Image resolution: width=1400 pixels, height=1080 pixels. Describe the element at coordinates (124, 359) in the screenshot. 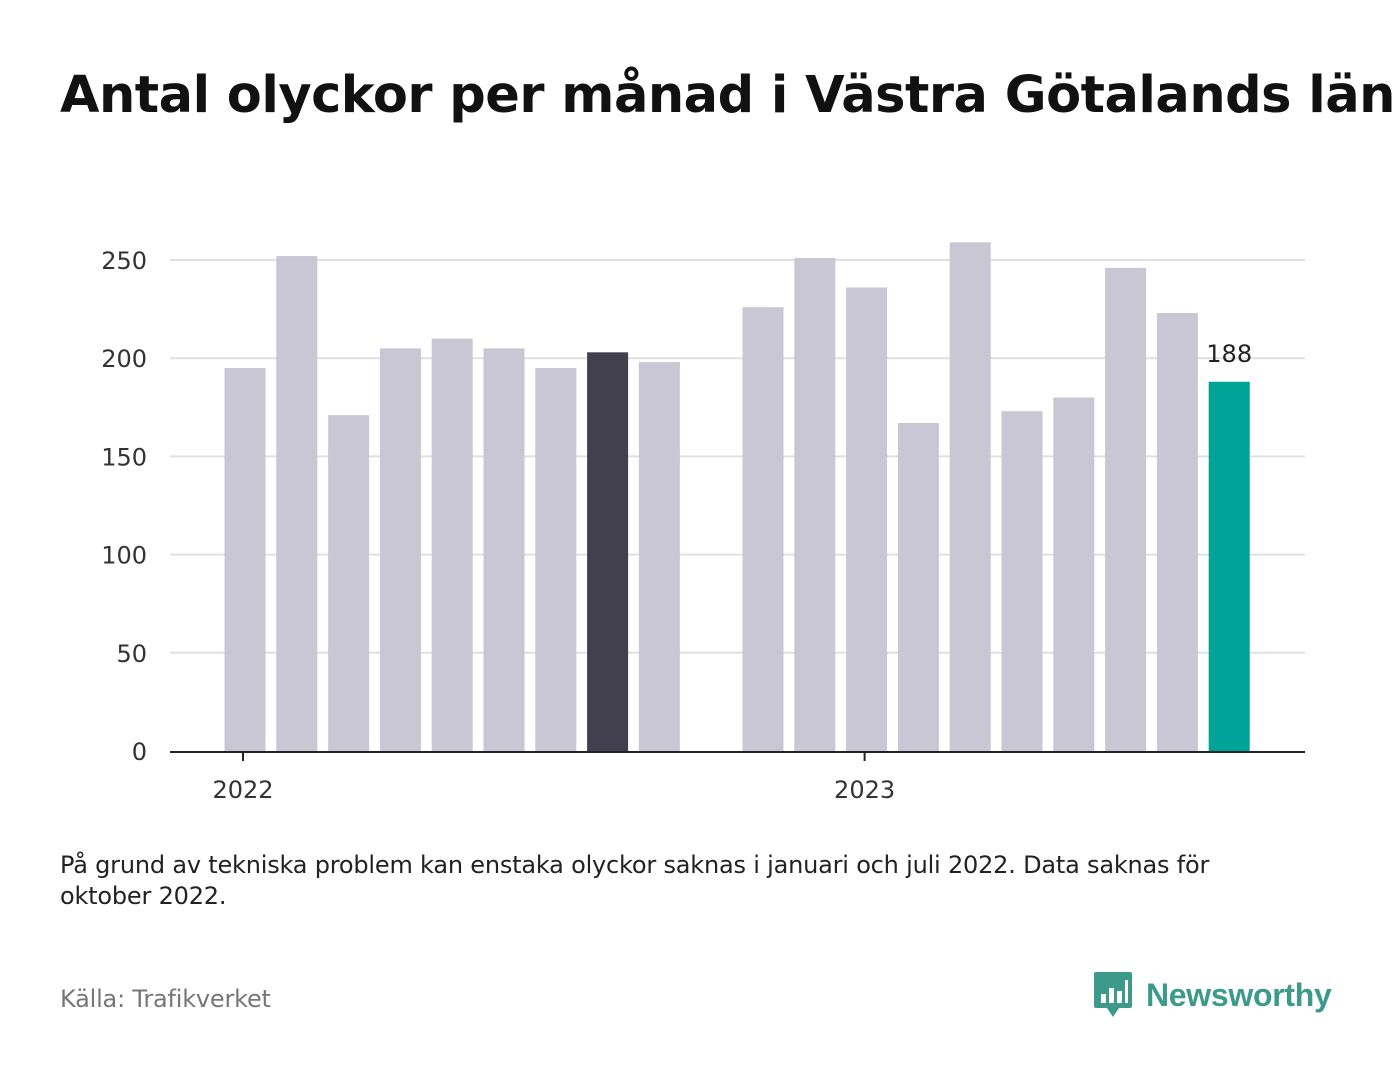

I see `y-tick-label: 200` at that location.